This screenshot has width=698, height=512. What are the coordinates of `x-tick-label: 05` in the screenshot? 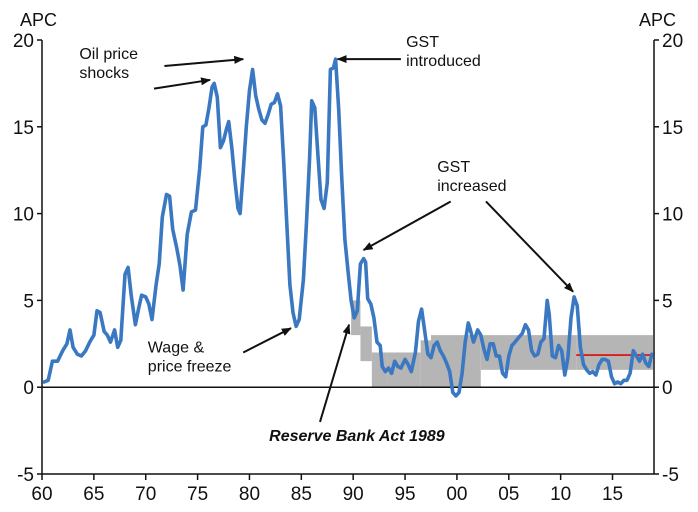 It's located at (508, 494).